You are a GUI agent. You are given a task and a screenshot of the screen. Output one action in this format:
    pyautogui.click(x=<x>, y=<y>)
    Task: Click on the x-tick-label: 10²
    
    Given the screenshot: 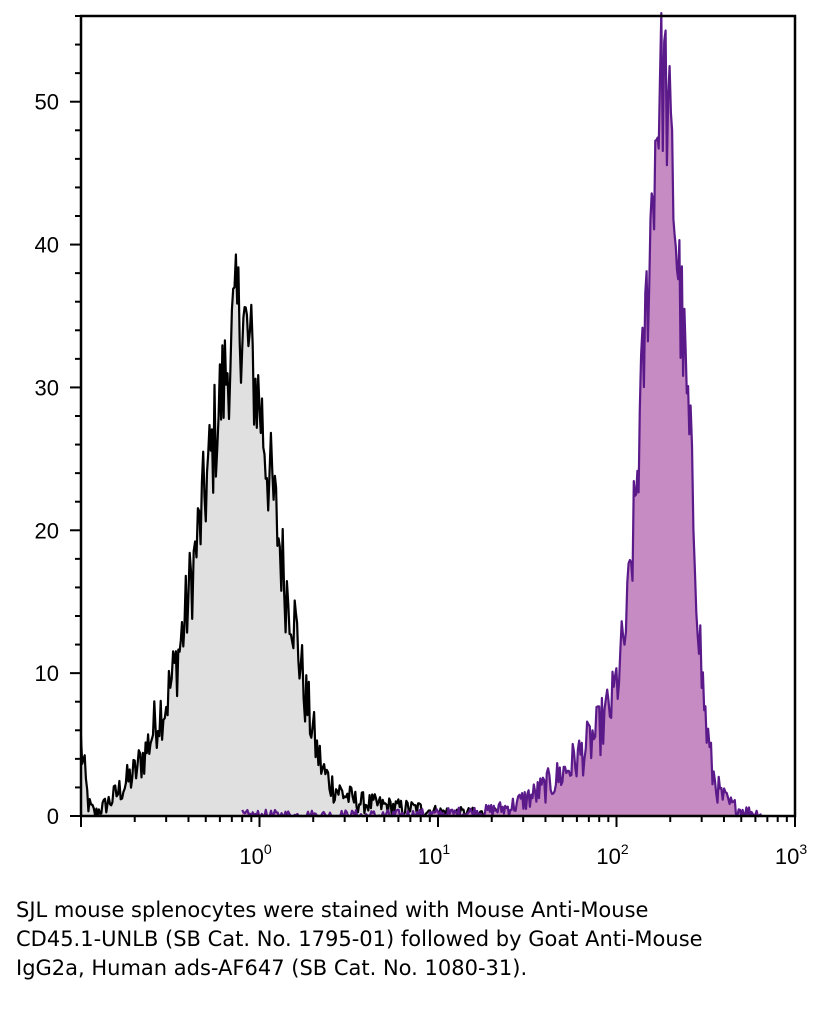 What is the action you would take?
    pyautogui.click(x=612, y=855)
    